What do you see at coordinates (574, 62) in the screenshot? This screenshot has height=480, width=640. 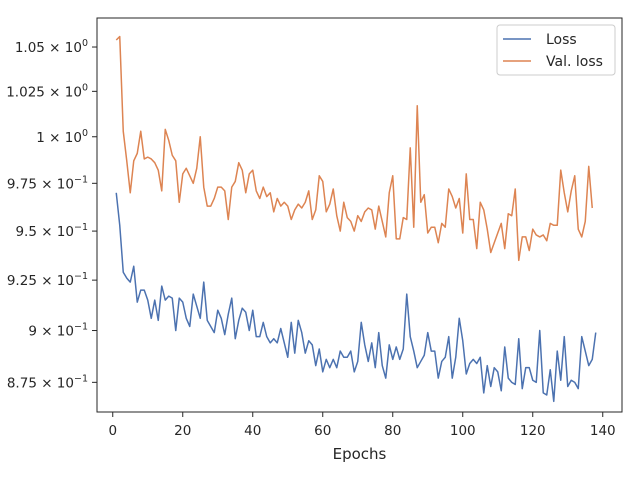 I see `legend-label-val-loss: Val. loss` at bounding box center [574, 62].